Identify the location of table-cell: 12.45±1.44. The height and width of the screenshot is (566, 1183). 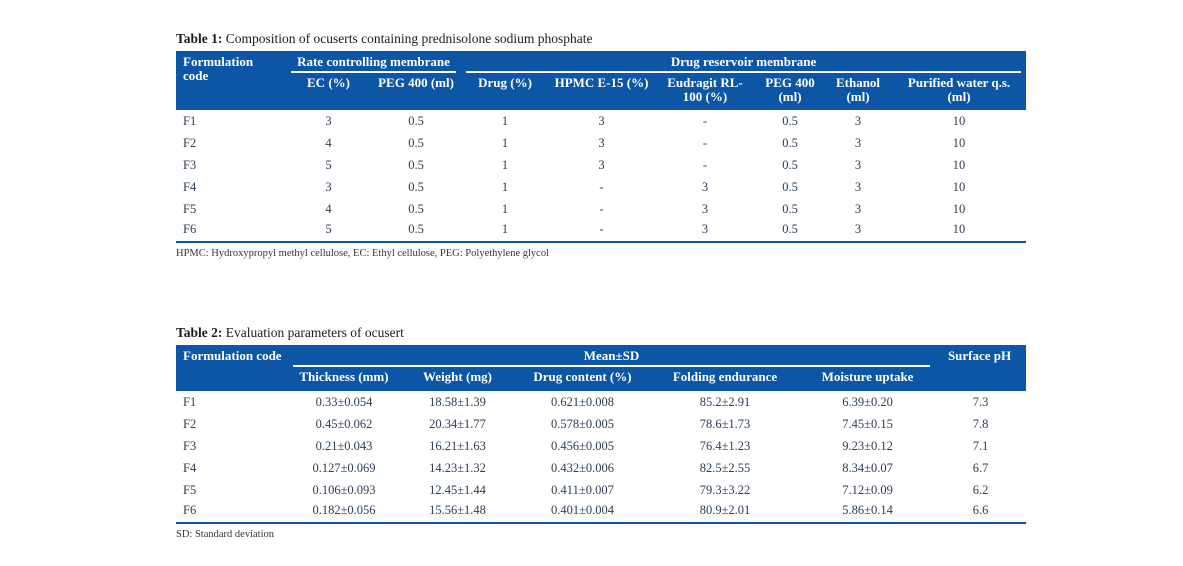
(457, 489).